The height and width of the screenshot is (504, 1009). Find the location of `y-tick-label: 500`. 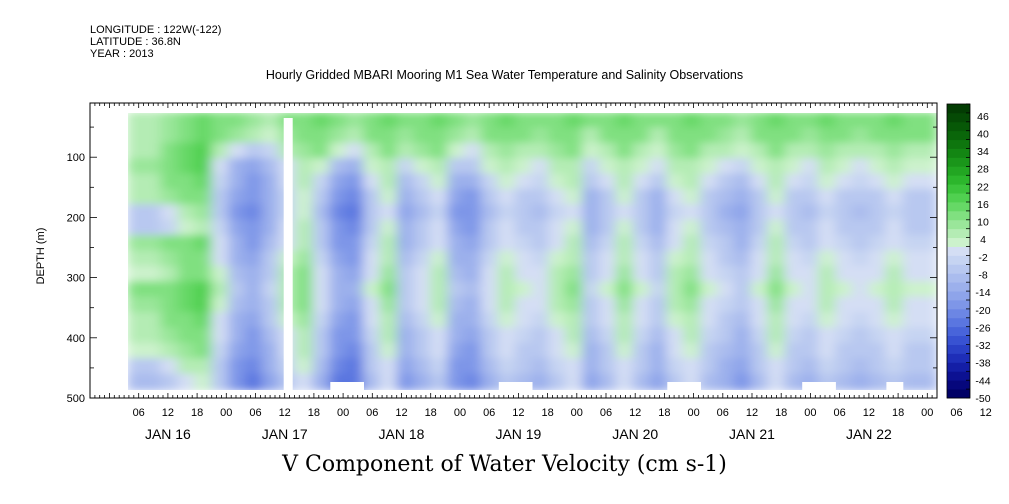

y-tick-label: 500 is located at coordinates (76, 399).